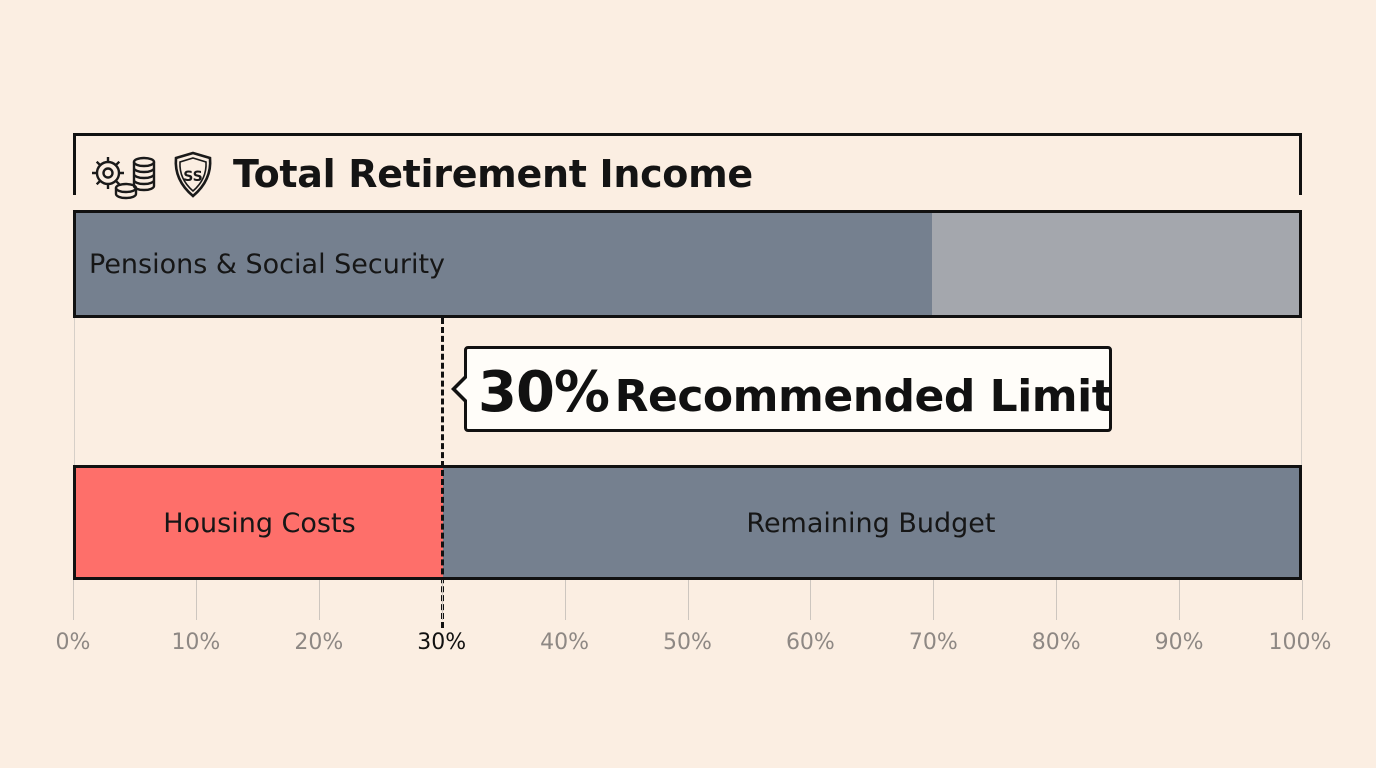  Describe the element at coordinates (1056, 642) in the screenshot. I see `x-tick-label: 80%` at that location.